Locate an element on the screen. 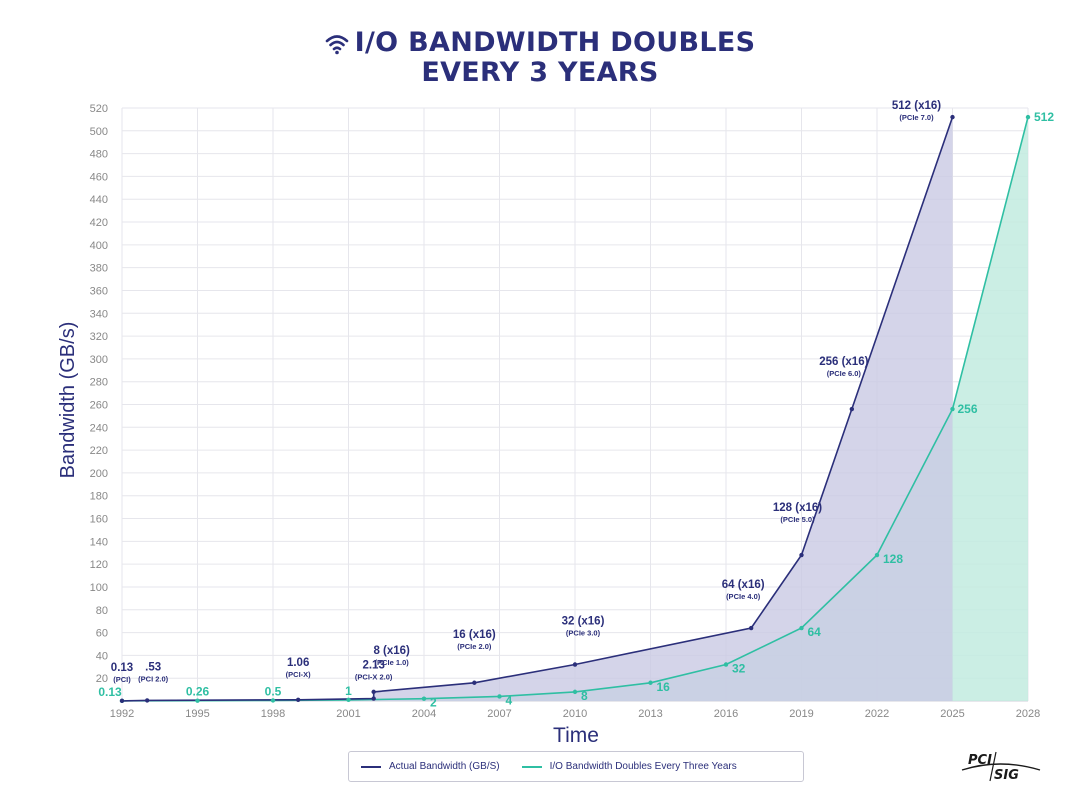  actual-data-sublabel: (PCIe 3.0) is located at coordinates (583, 633).